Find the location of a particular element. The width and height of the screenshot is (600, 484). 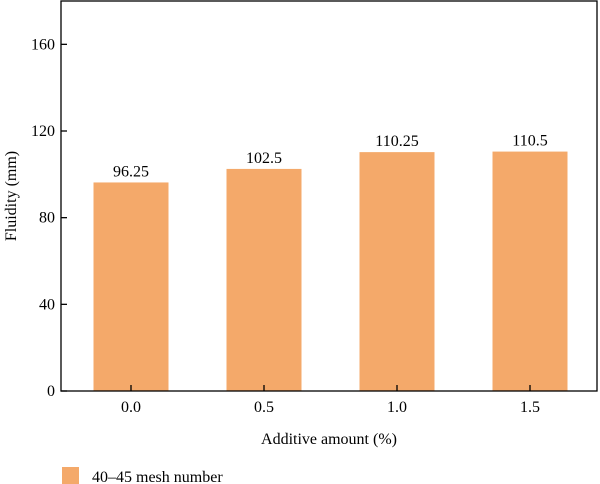

y-tick-label: 40 is located at coordinates (47, 304).